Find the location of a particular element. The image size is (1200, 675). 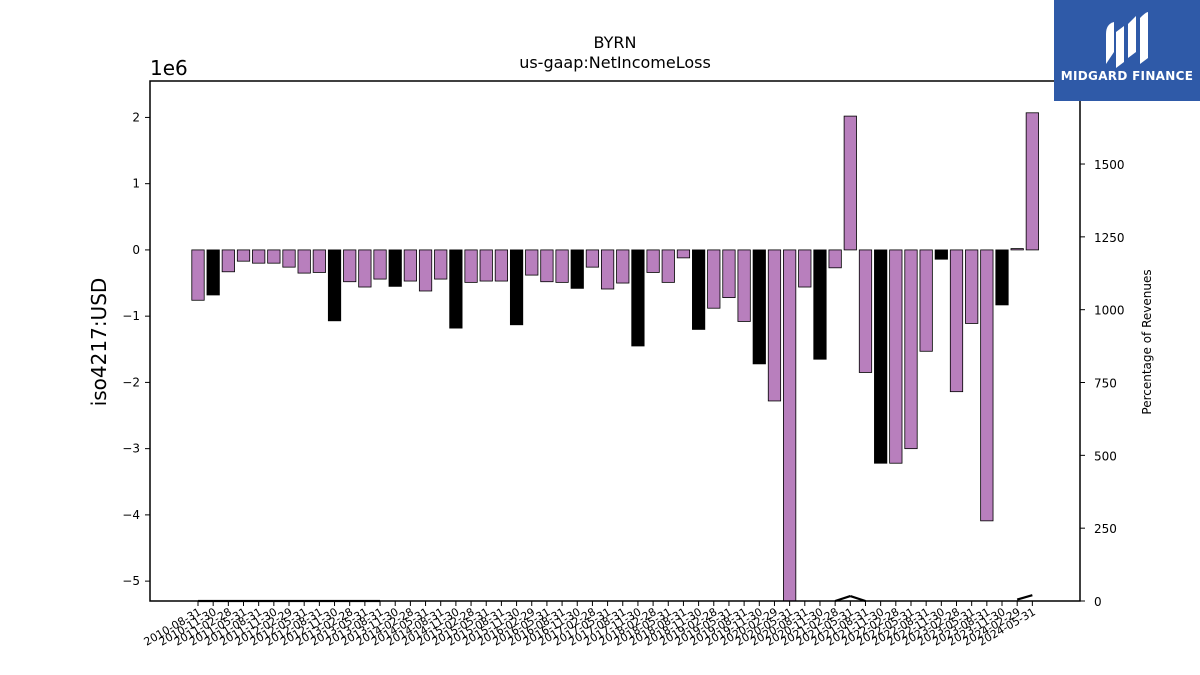

y-axis-label: iso4217:USD is located at coordinates (99, 342).